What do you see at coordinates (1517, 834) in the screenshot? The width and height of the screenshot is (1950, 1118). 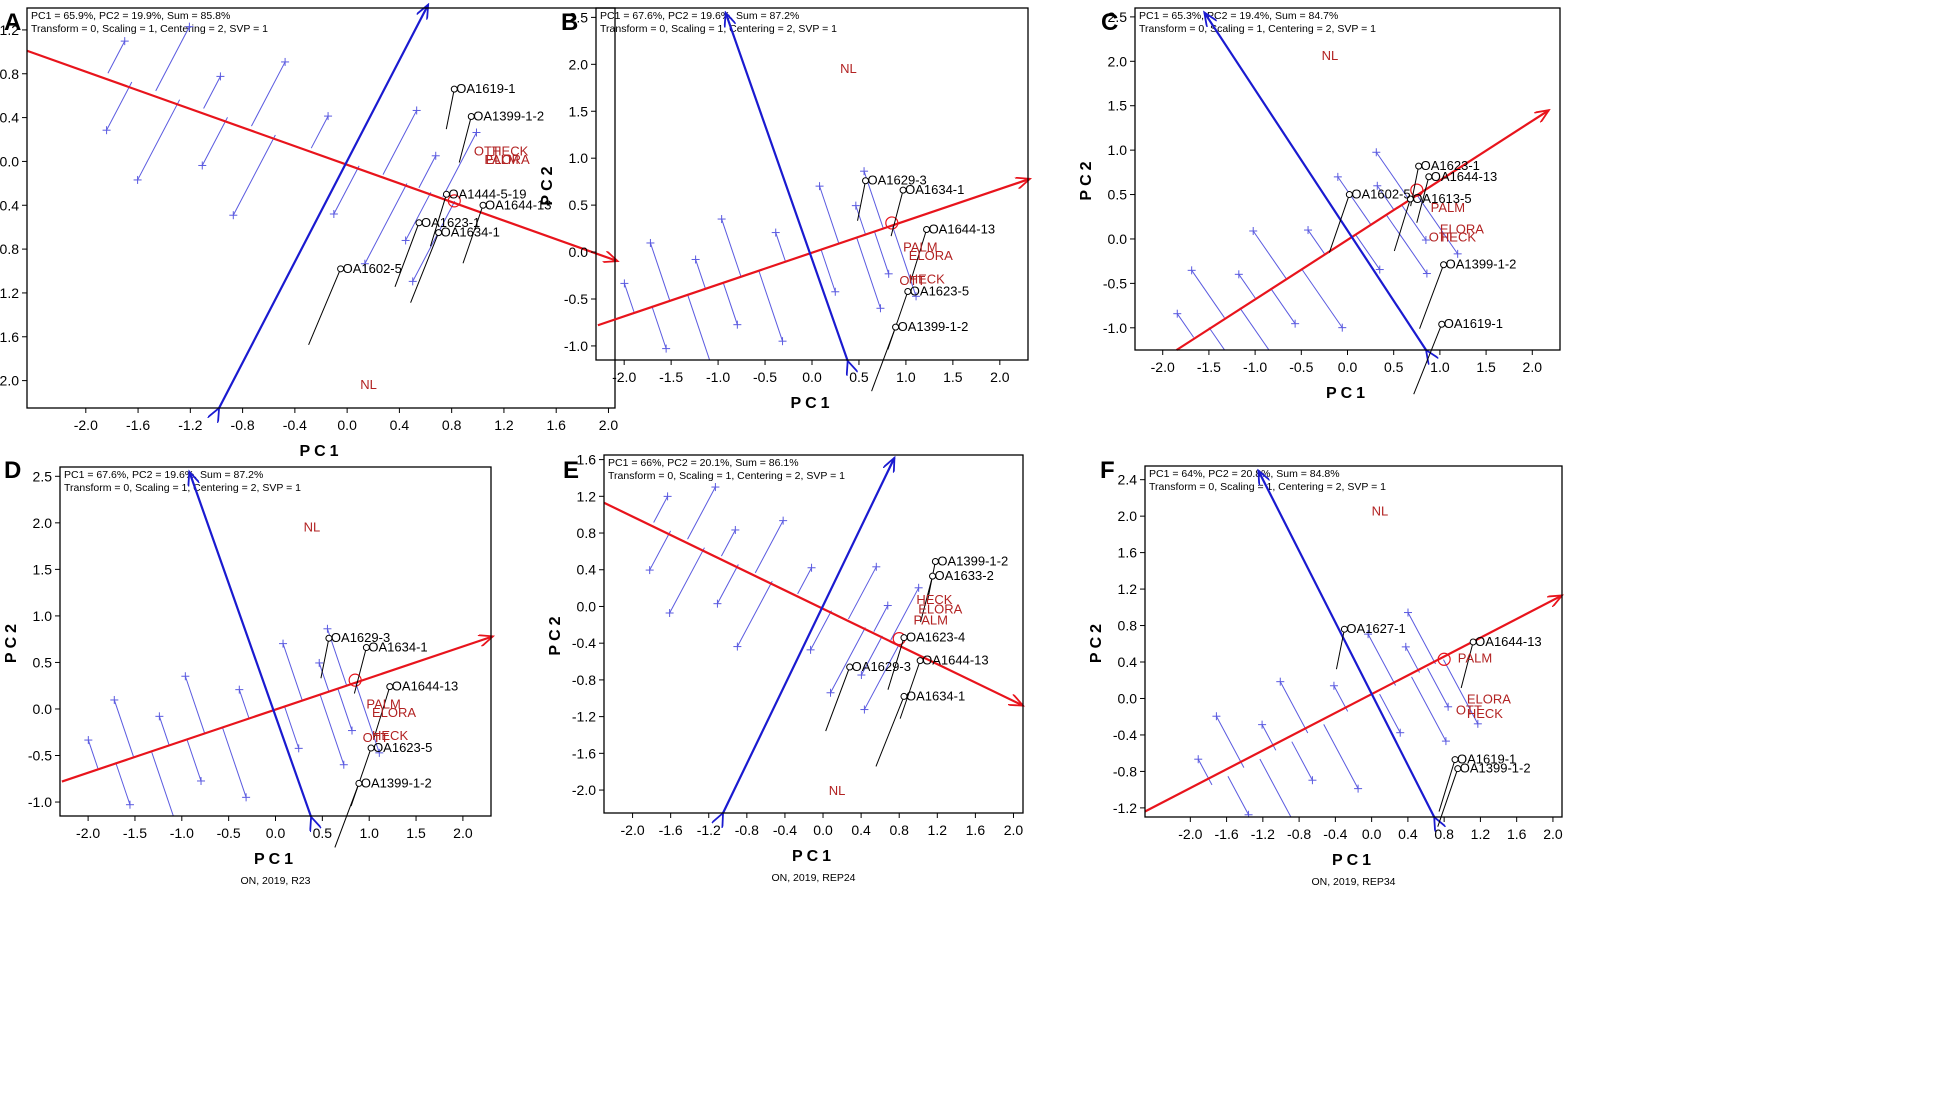 I see `x-tick-label: 1.6` at bounding box center [1517, 834].